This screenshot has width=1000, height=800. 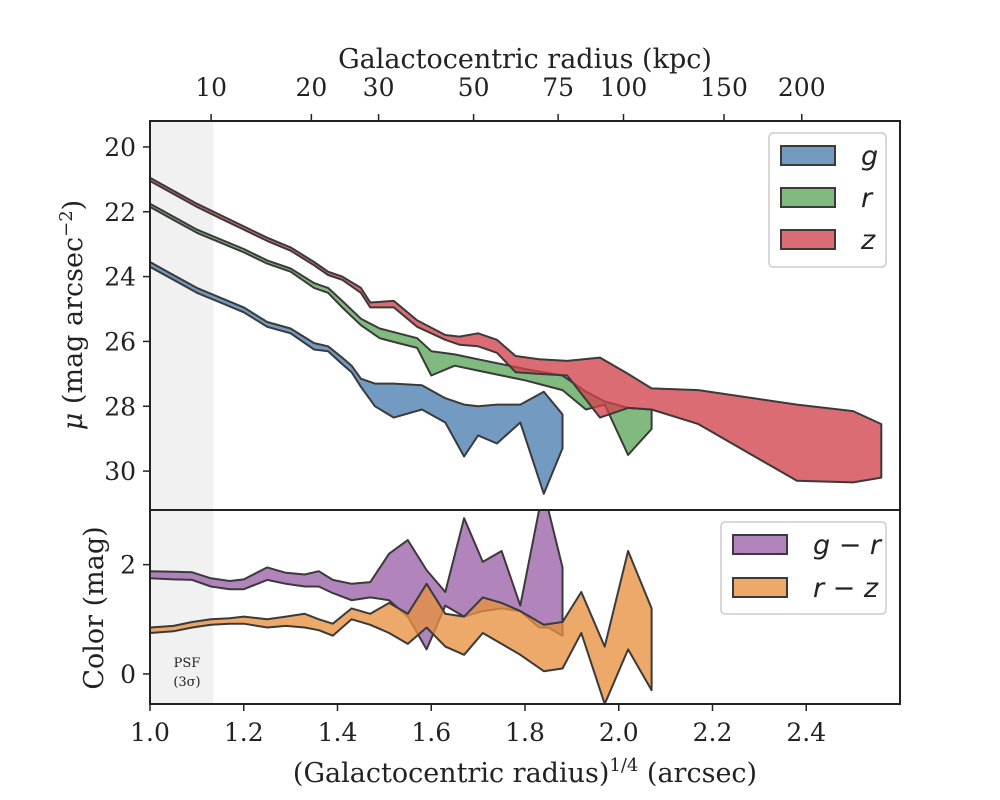 What do you see at coordinates (94, 607) in the screenshot?
I see `bottom-y-axis-label: Color (mag)` at bounding box center [94, 607].